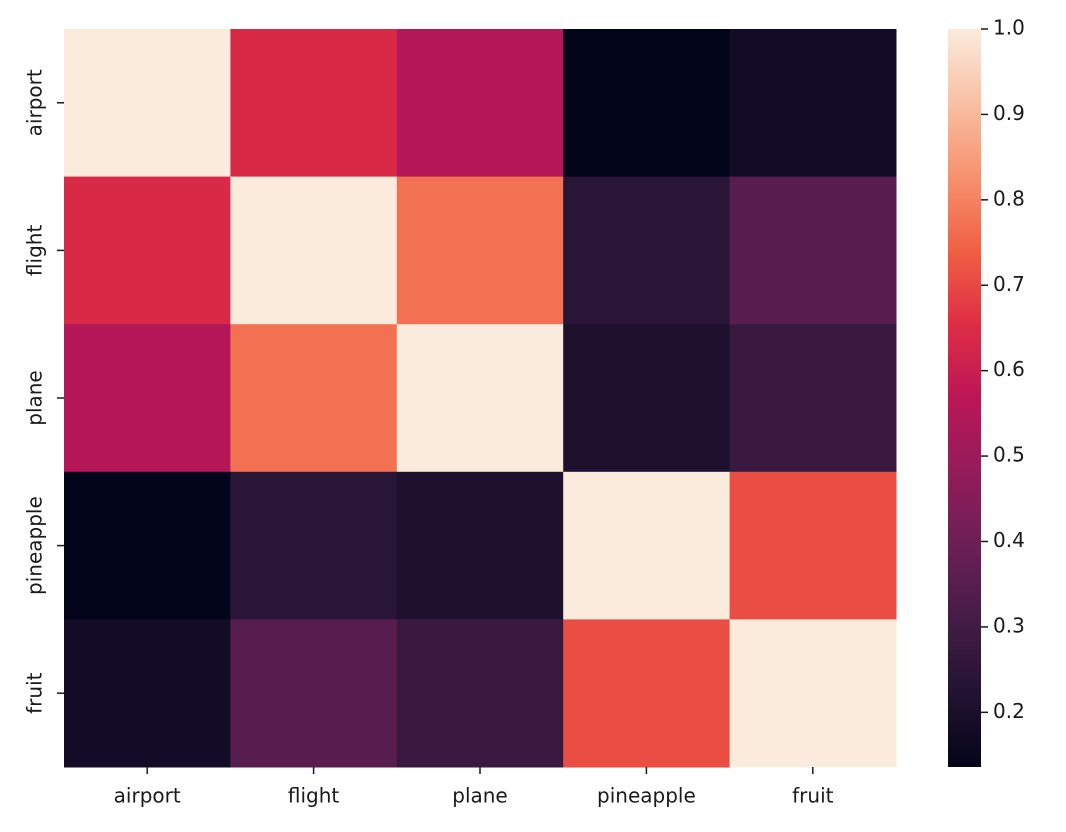 Image resolution: width=1066 pixels, height=832 pixels. What do you see at coordinates (1009, 284) in the screenshot?
I see `colorbar-tick-label: 0.7` at bounding box center [1009, 284].